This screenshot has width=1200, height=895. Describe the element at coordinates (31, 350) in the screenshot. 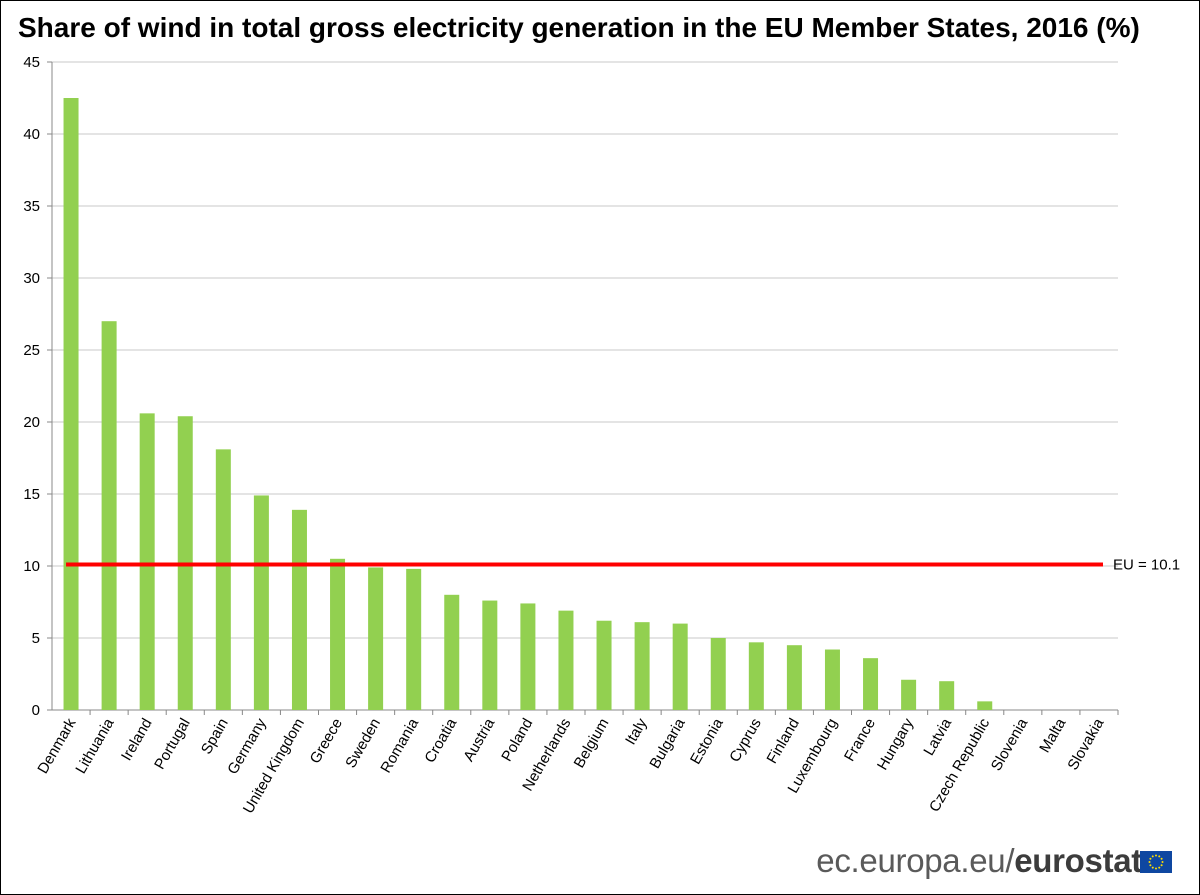

I see `y-tick-label: 25` at that location.